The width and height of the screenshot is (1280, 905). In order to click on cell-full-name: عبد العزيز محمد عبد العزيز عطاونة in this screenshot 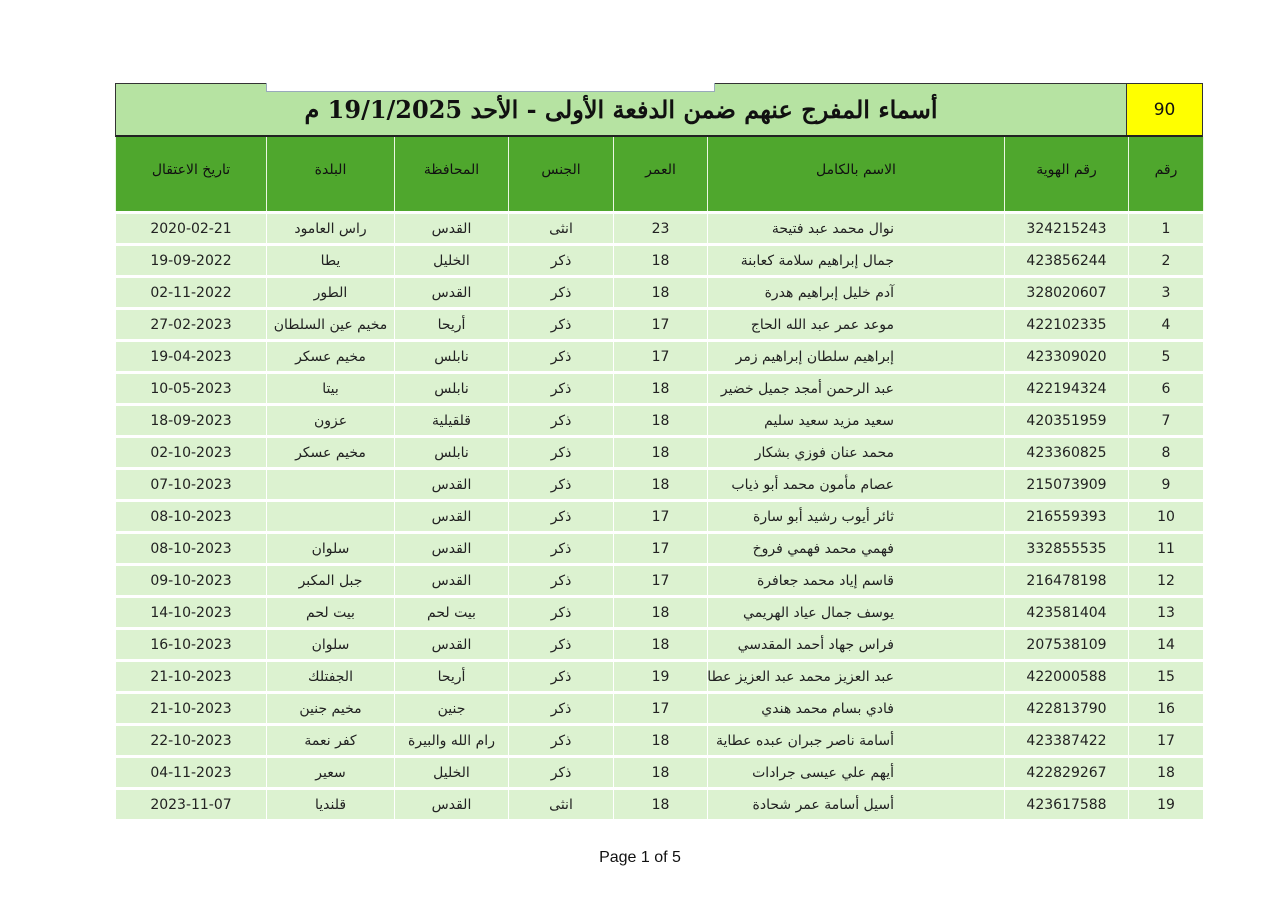, I will do `click(856, 676)`.